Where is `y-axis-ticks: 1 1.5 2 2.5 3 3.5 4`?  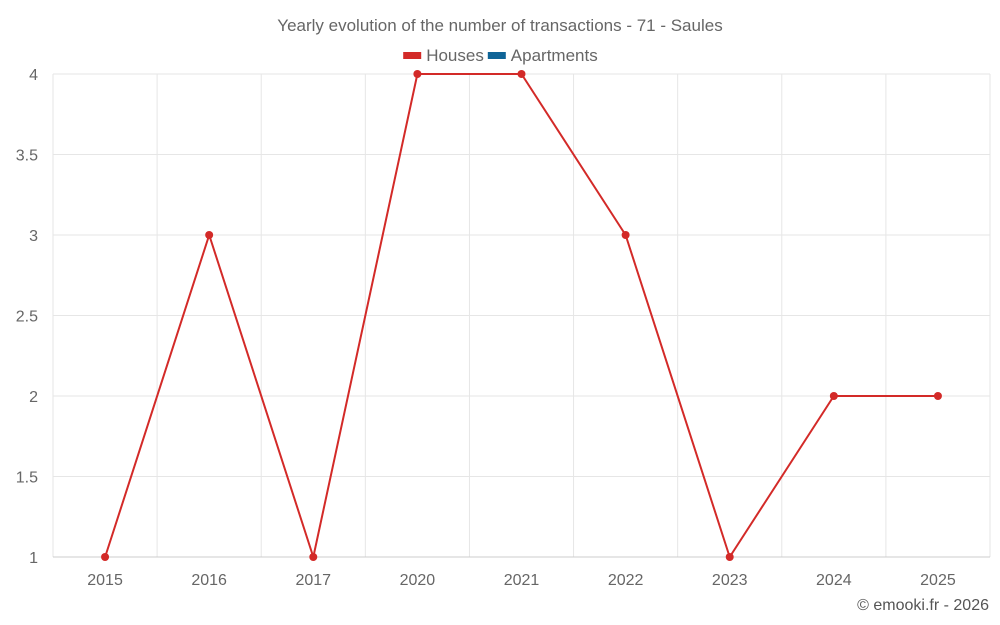 y-axis-ticks: 1 1.5 2 2.5 3 3.5 4 is located at coordinates (27, 317).